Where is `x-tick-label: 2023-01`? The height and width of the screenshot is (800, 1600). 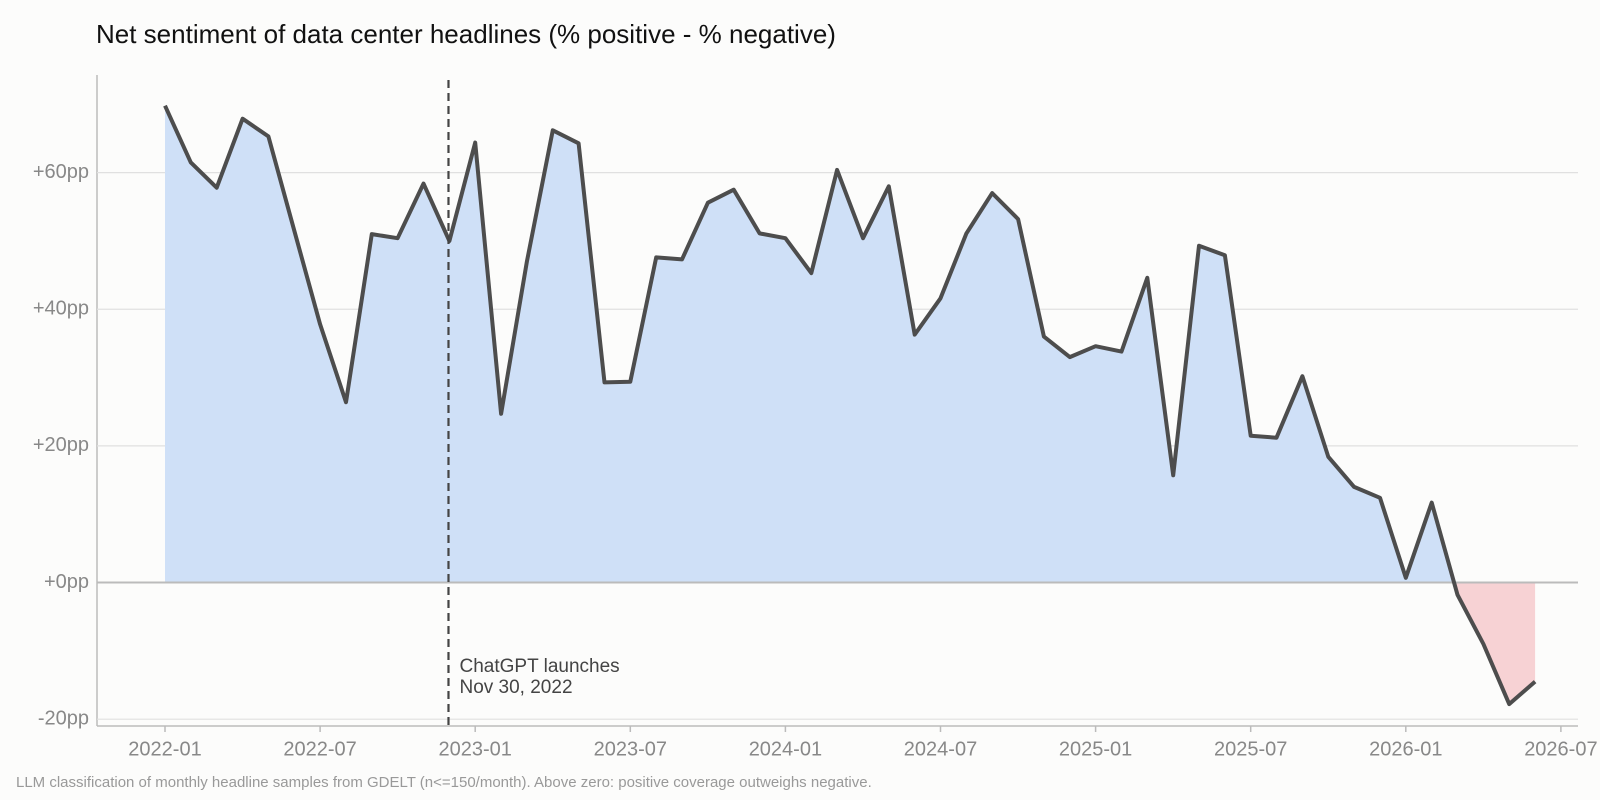
x-tick-label: 2023-01 is located at coordinates (474, 749).